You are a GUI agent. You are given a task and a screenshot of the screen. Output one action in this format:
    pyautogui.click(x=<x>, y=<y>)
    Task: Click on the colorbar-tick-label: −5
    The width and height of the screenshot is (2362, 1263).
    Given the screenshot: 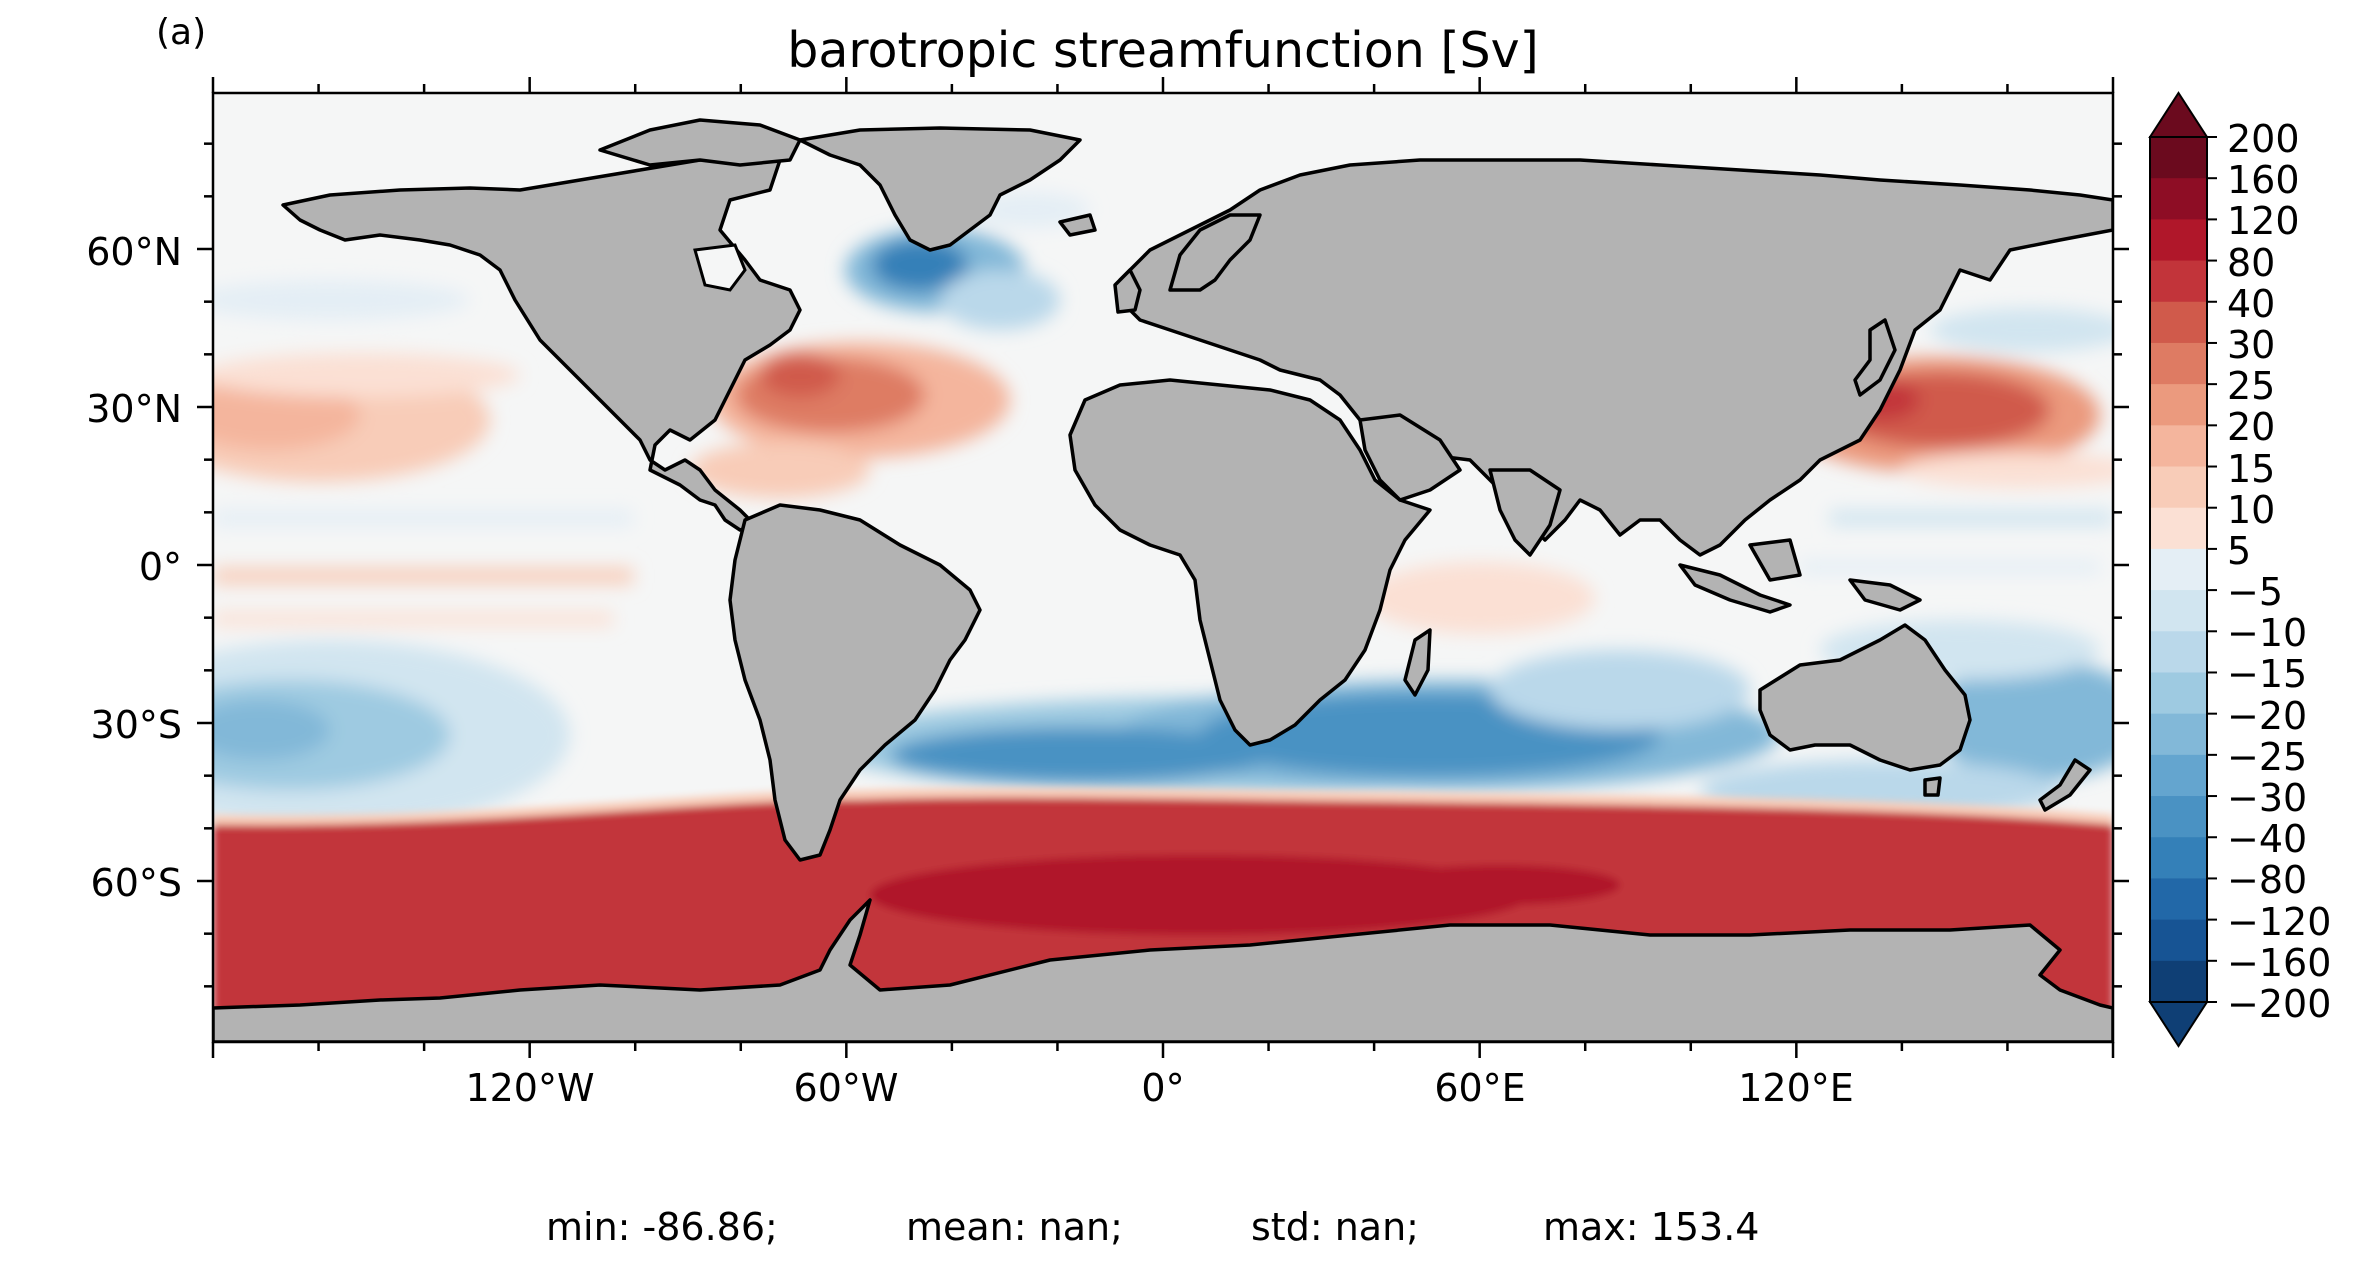 What is the action you would take?
    pyautogui.click(x=2255, y=592)
    